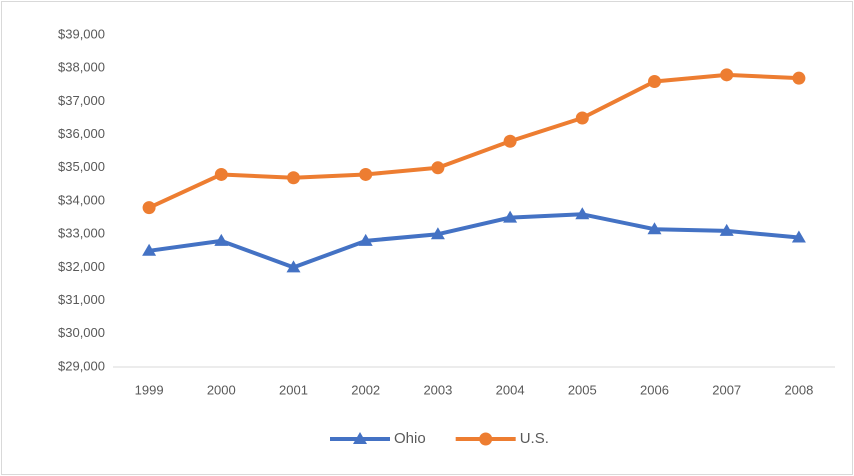 The image size is (854, 476). What do you see at coordinates (582, 389) in the screenshot?
I see `x-tick-label: 2005` at bounding box center [582, 389].